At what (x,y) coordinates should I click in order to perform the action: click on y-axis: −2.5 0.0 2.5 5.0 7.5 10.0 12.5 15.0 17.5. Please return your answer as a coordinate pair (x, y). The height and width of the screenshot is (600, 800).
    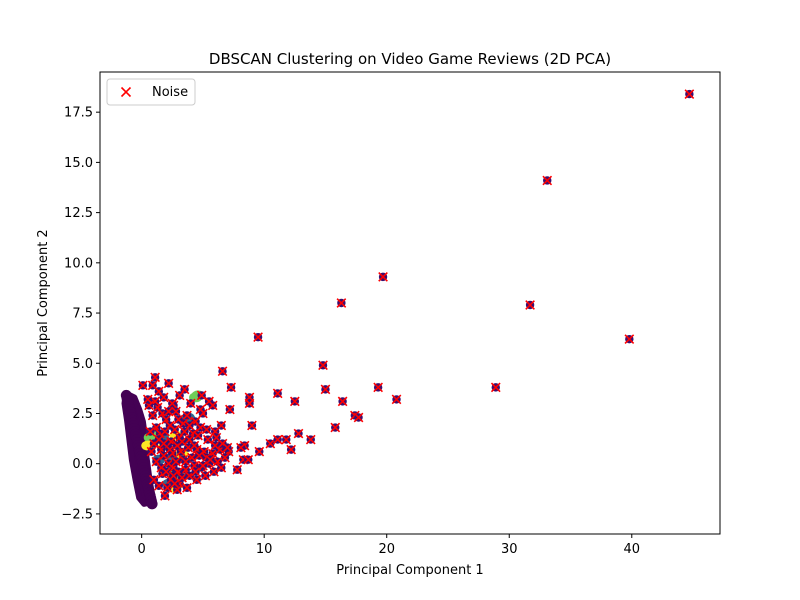
    Looking at the image, I should click on (80, 314).